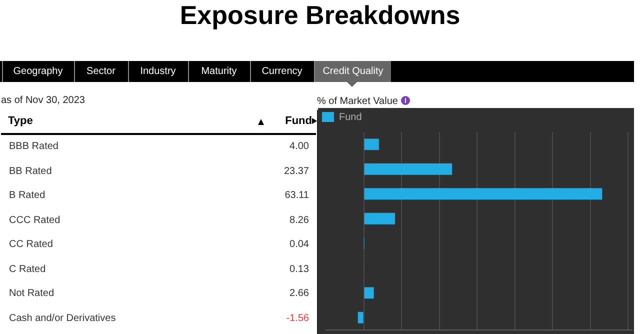 This screenshot has height=334, width=640. I want to click on y-tick-label: BBB Rated, so click(33, 146).